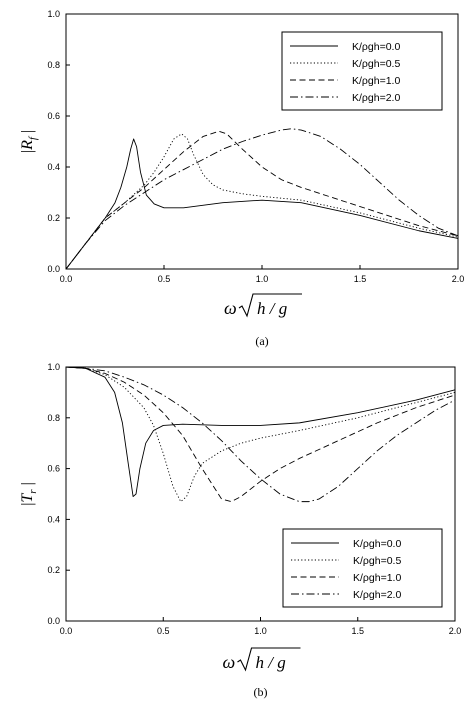 Image resolution: width=471 pixels, height=704 pixels. I want to click on y-axis-label: |Tr |, so click(29, 494).